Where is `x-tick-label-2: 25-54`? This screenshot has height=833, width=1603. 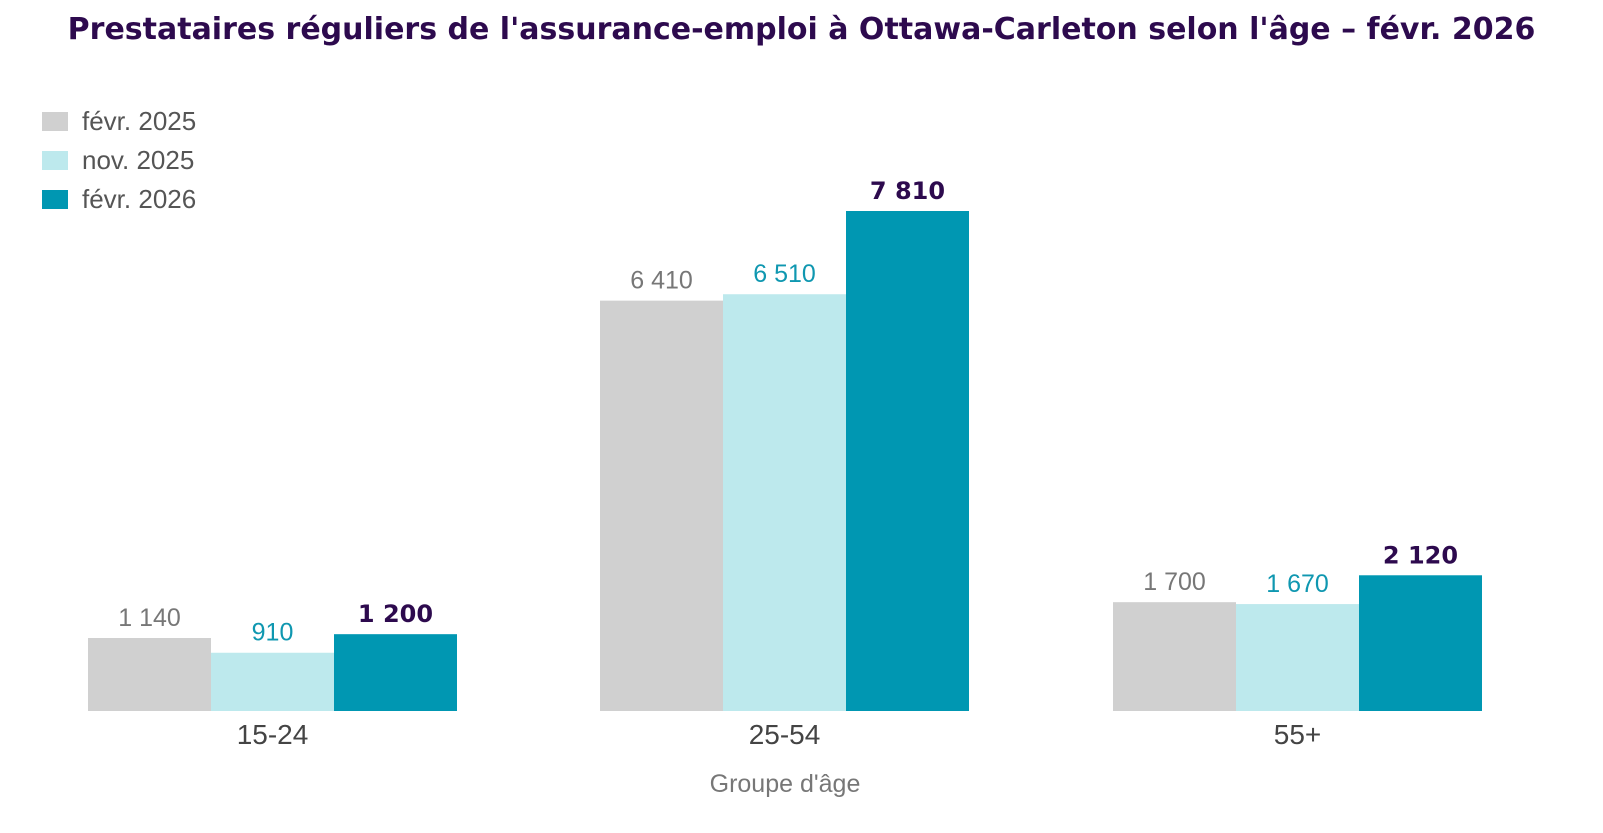
x-tick-label-2: 25-54 is located at coordinates (785, 734).